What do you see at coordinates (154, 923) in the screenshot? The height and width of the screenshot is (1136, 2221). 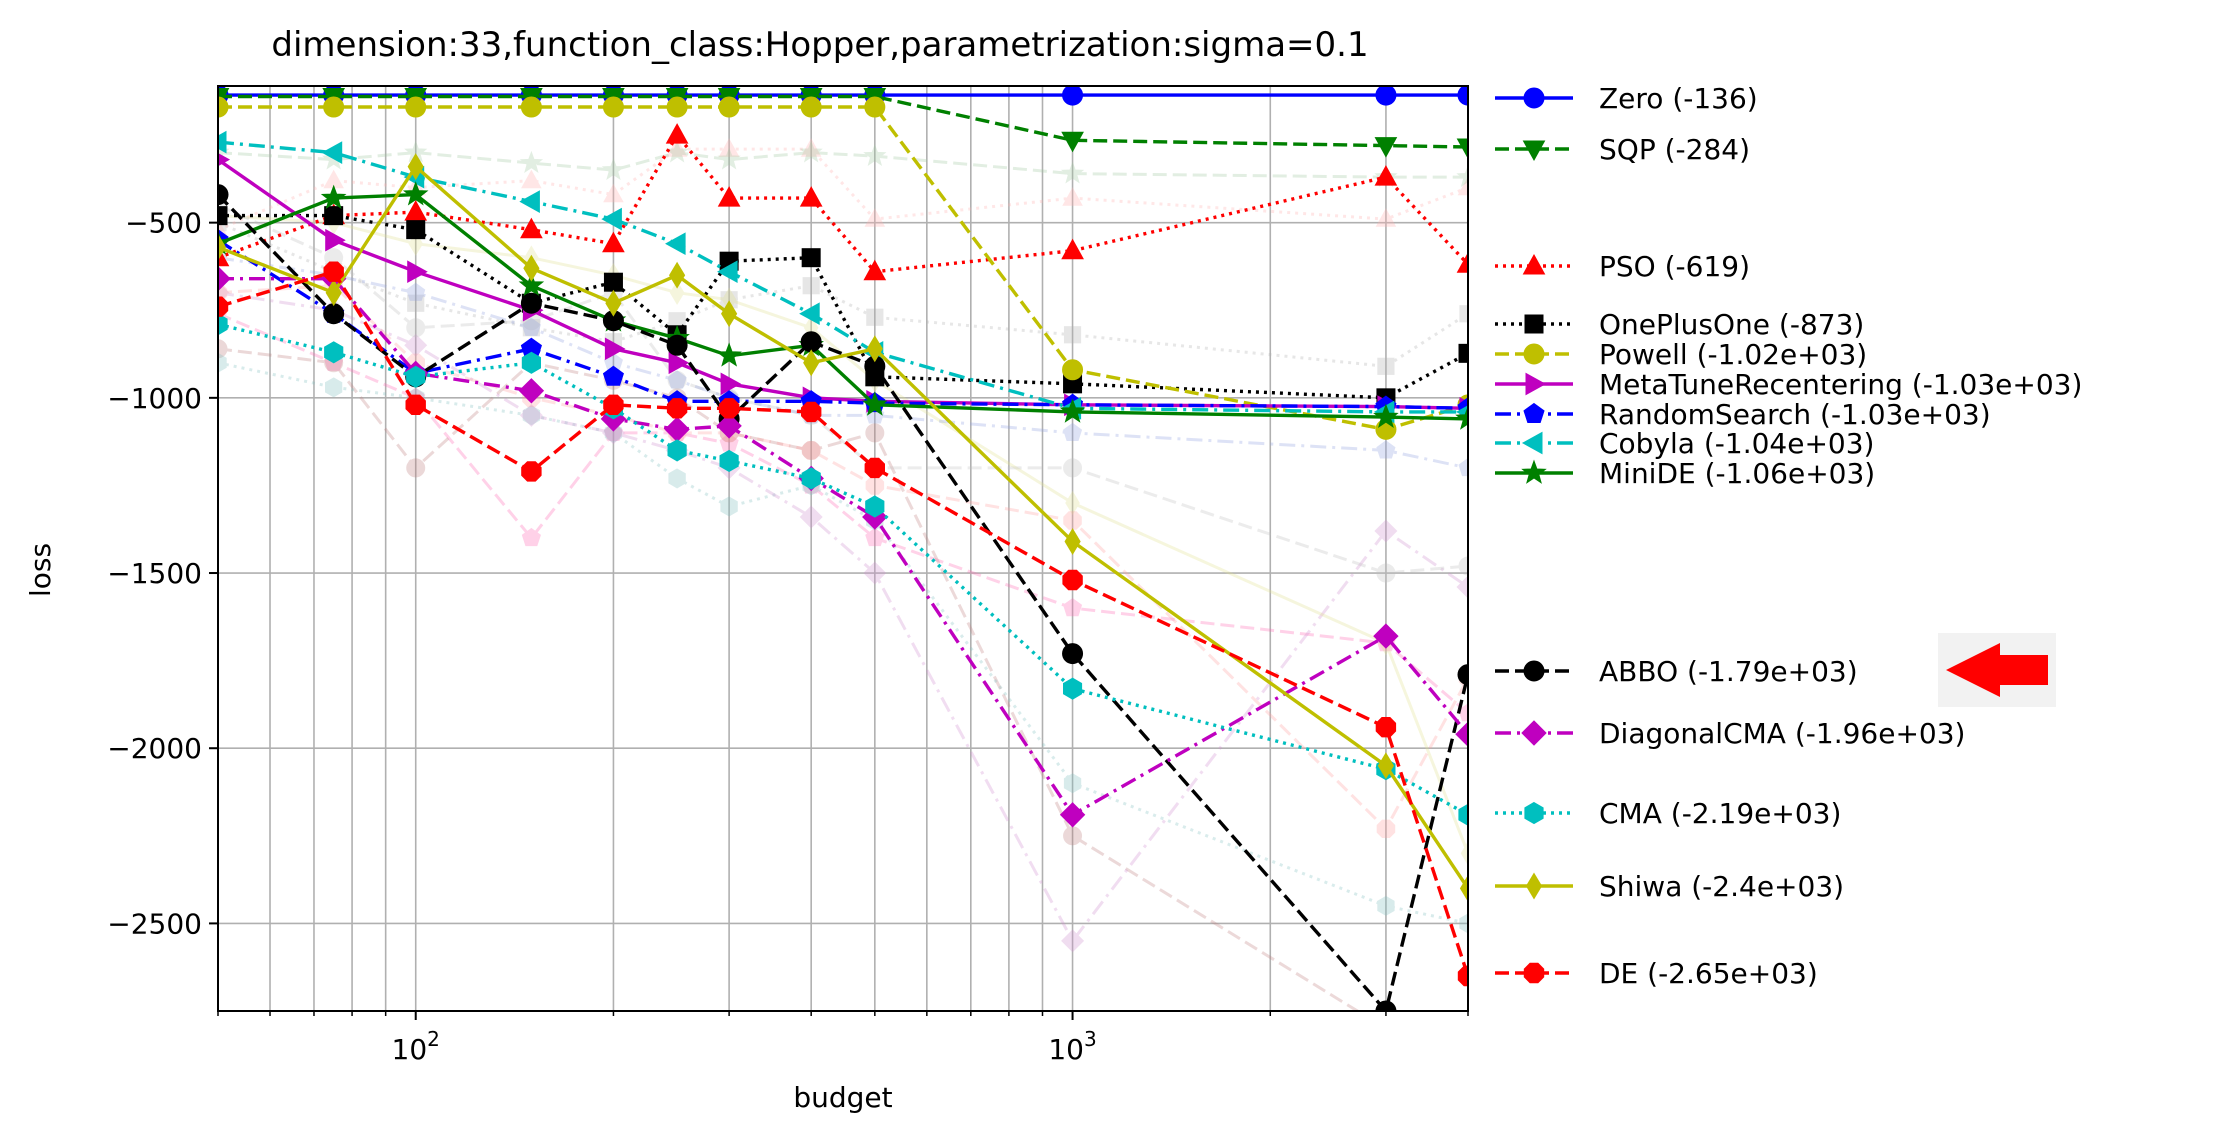 I see `y-tick-label: −2500` at bounding box center [154, 923].